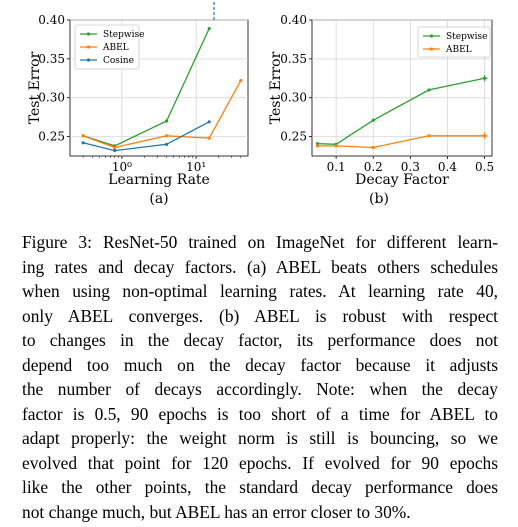 This screenshot has width=518, height=527. Describe the element at coordinates (379, 199) in the screenshot. I see `panel-label-b: (b)` at that location.